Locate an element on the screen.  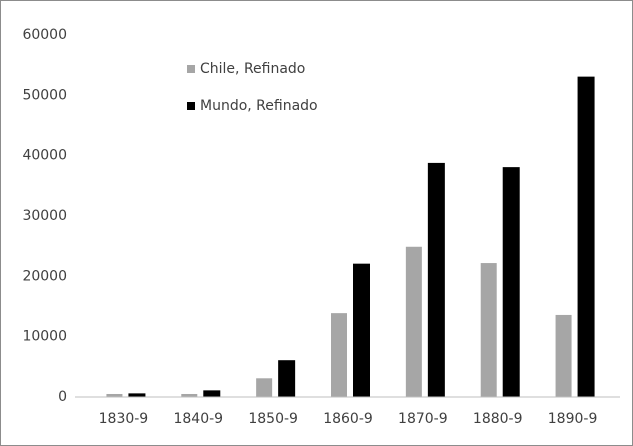
x-tick-label: 1880-9 is located at coordinates (498, 419).